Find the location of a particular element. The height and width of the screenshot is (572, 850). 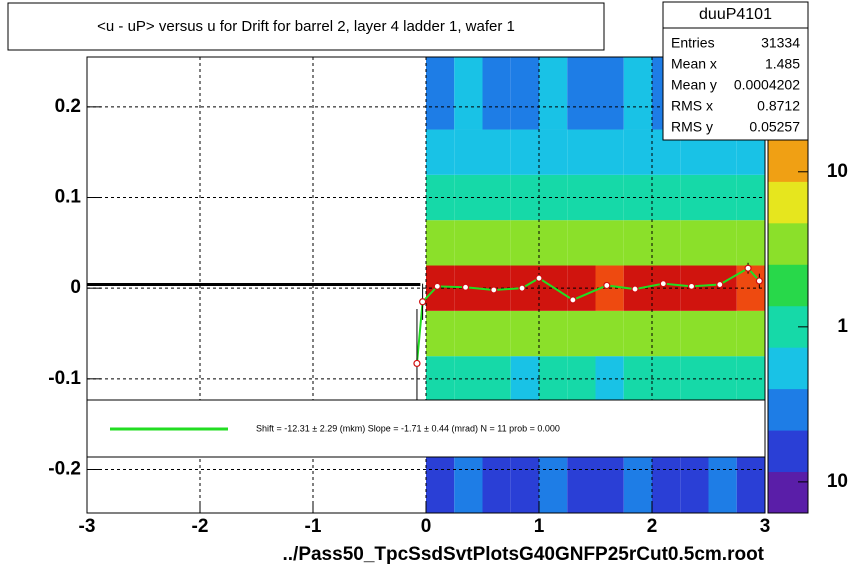

stats-label: Mean x is located at coordinates (694, 64).